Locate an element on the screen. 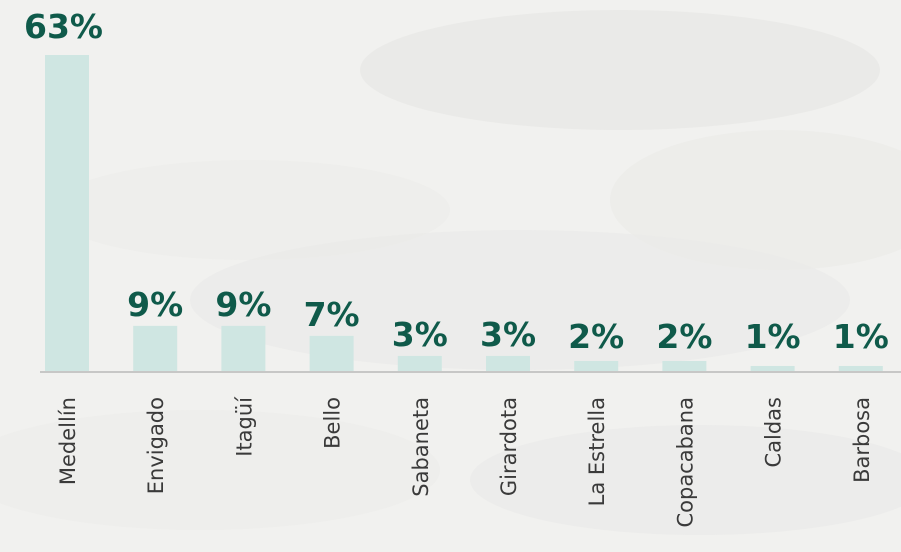 This screenshot has width=901, height=552. category-label-sabaneta: Sabaneta is located at coordinates (421, 447).